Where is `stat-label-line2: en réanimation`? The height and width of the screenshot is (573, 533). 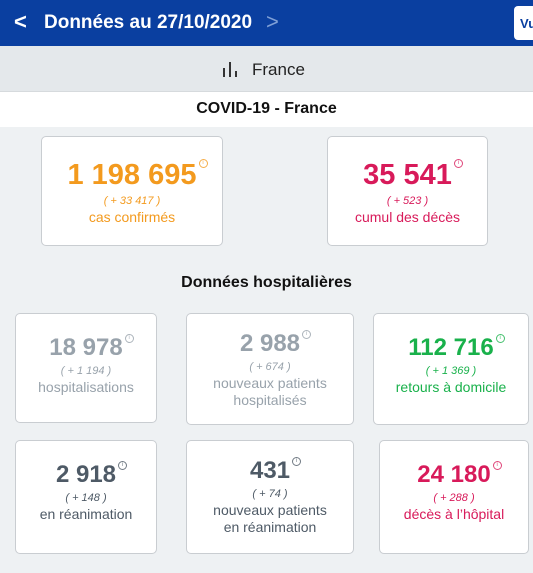 stat-label-line2: en réanimation is located at coordinates (270, 527).